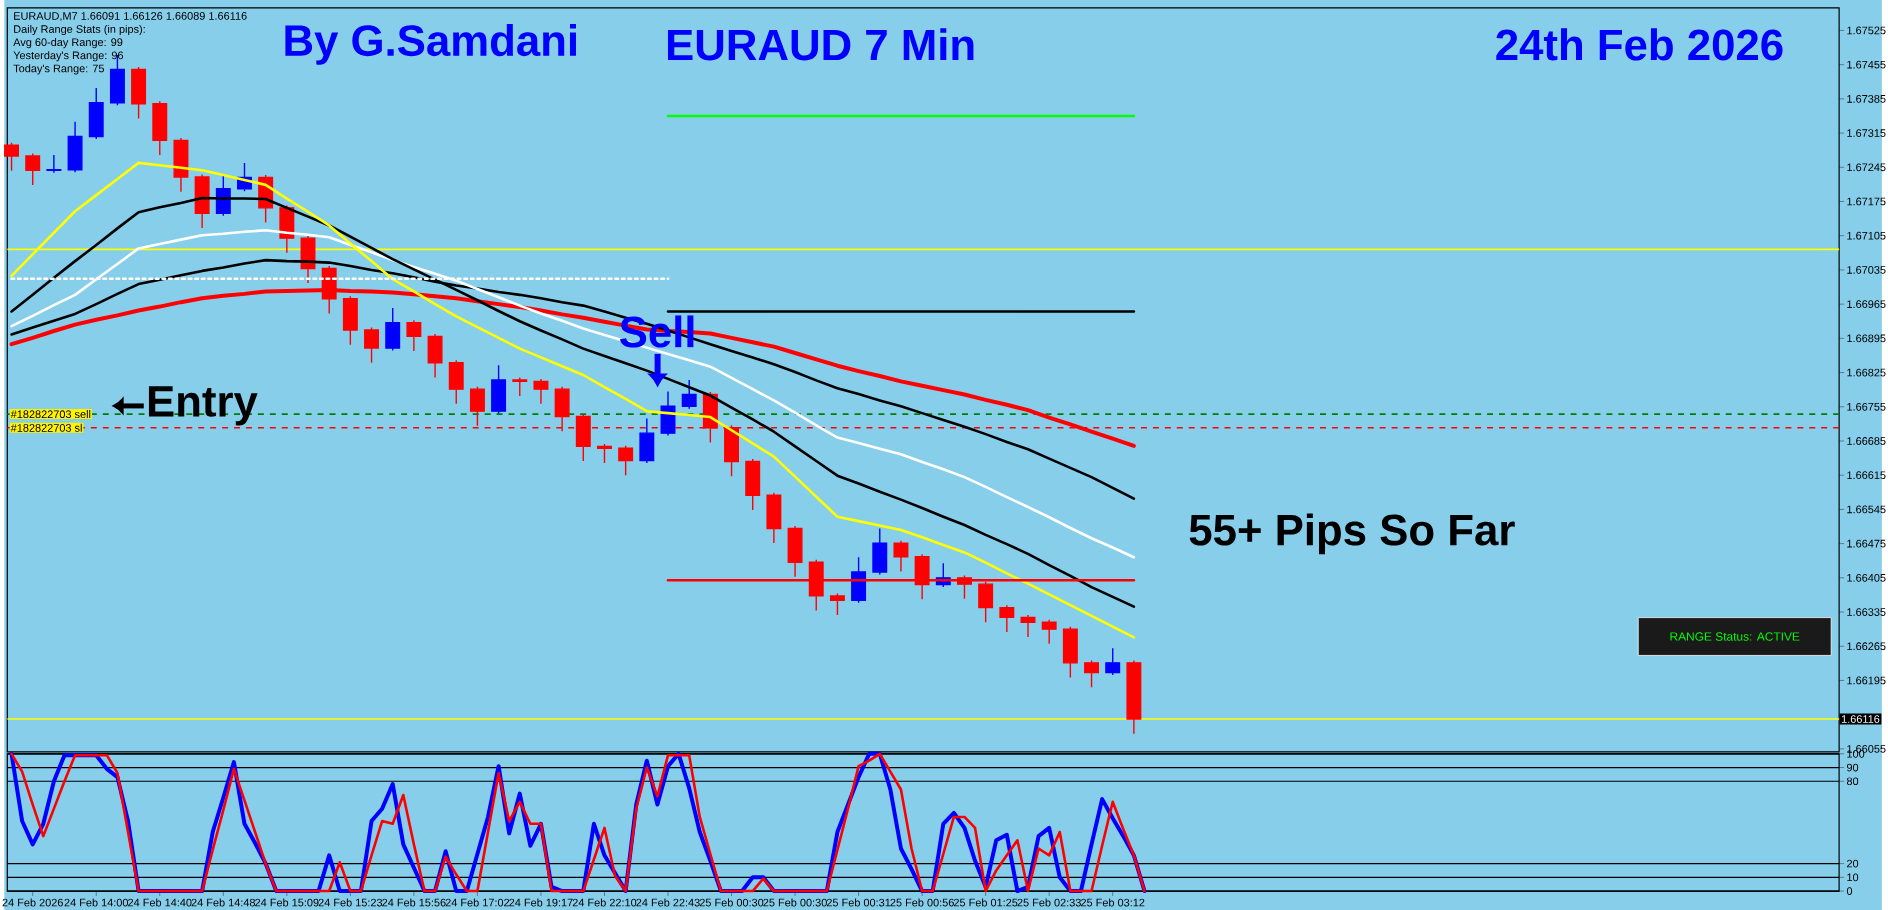 The width and height of the screenshot is (1888, 910). I want to click on annotation: Daily Range Stats (in pips):, so click(79, 30).